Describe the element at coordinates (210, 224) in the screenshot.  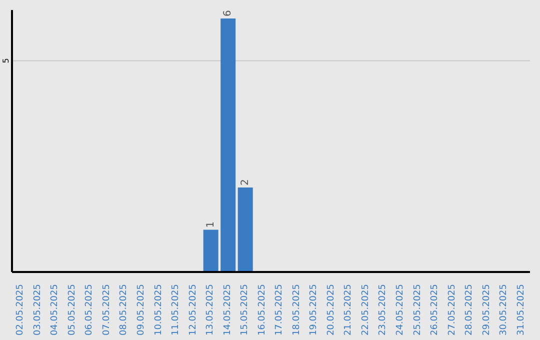
I see `data-label: 1` at that location.